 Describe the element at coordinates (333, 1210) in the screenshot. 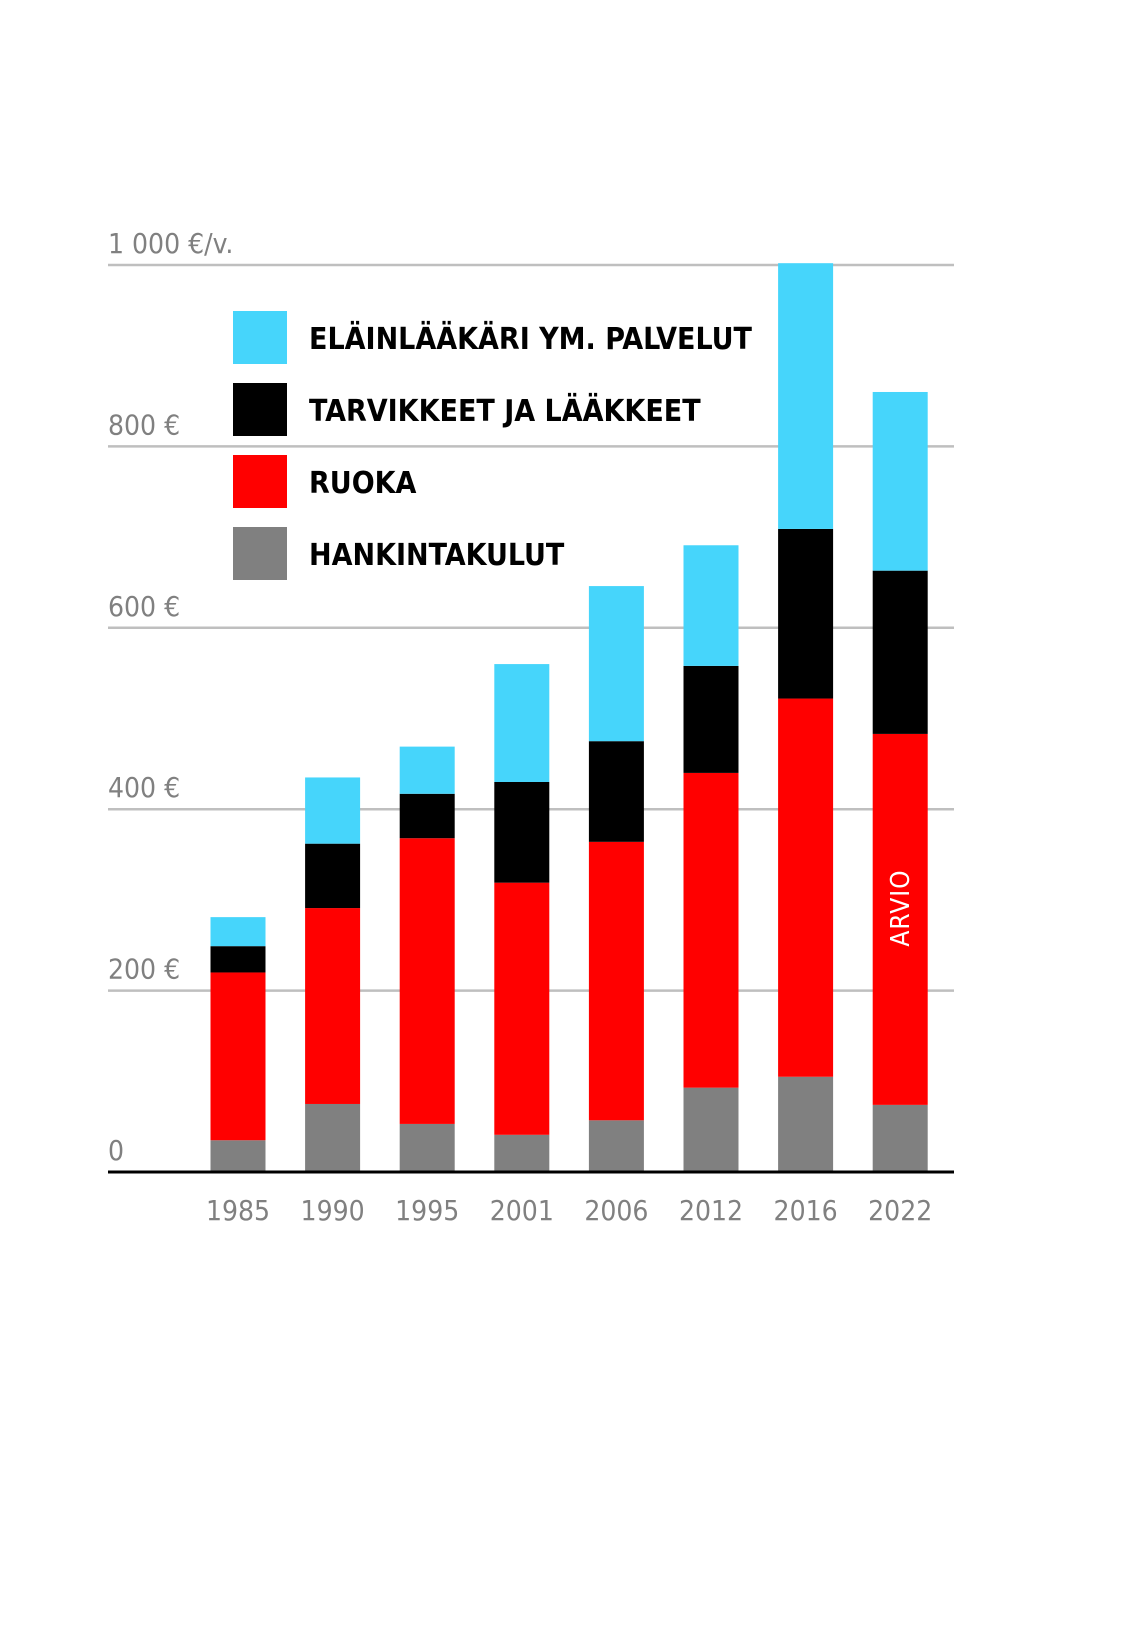

I see `x-tick-label: 1990` at that location.